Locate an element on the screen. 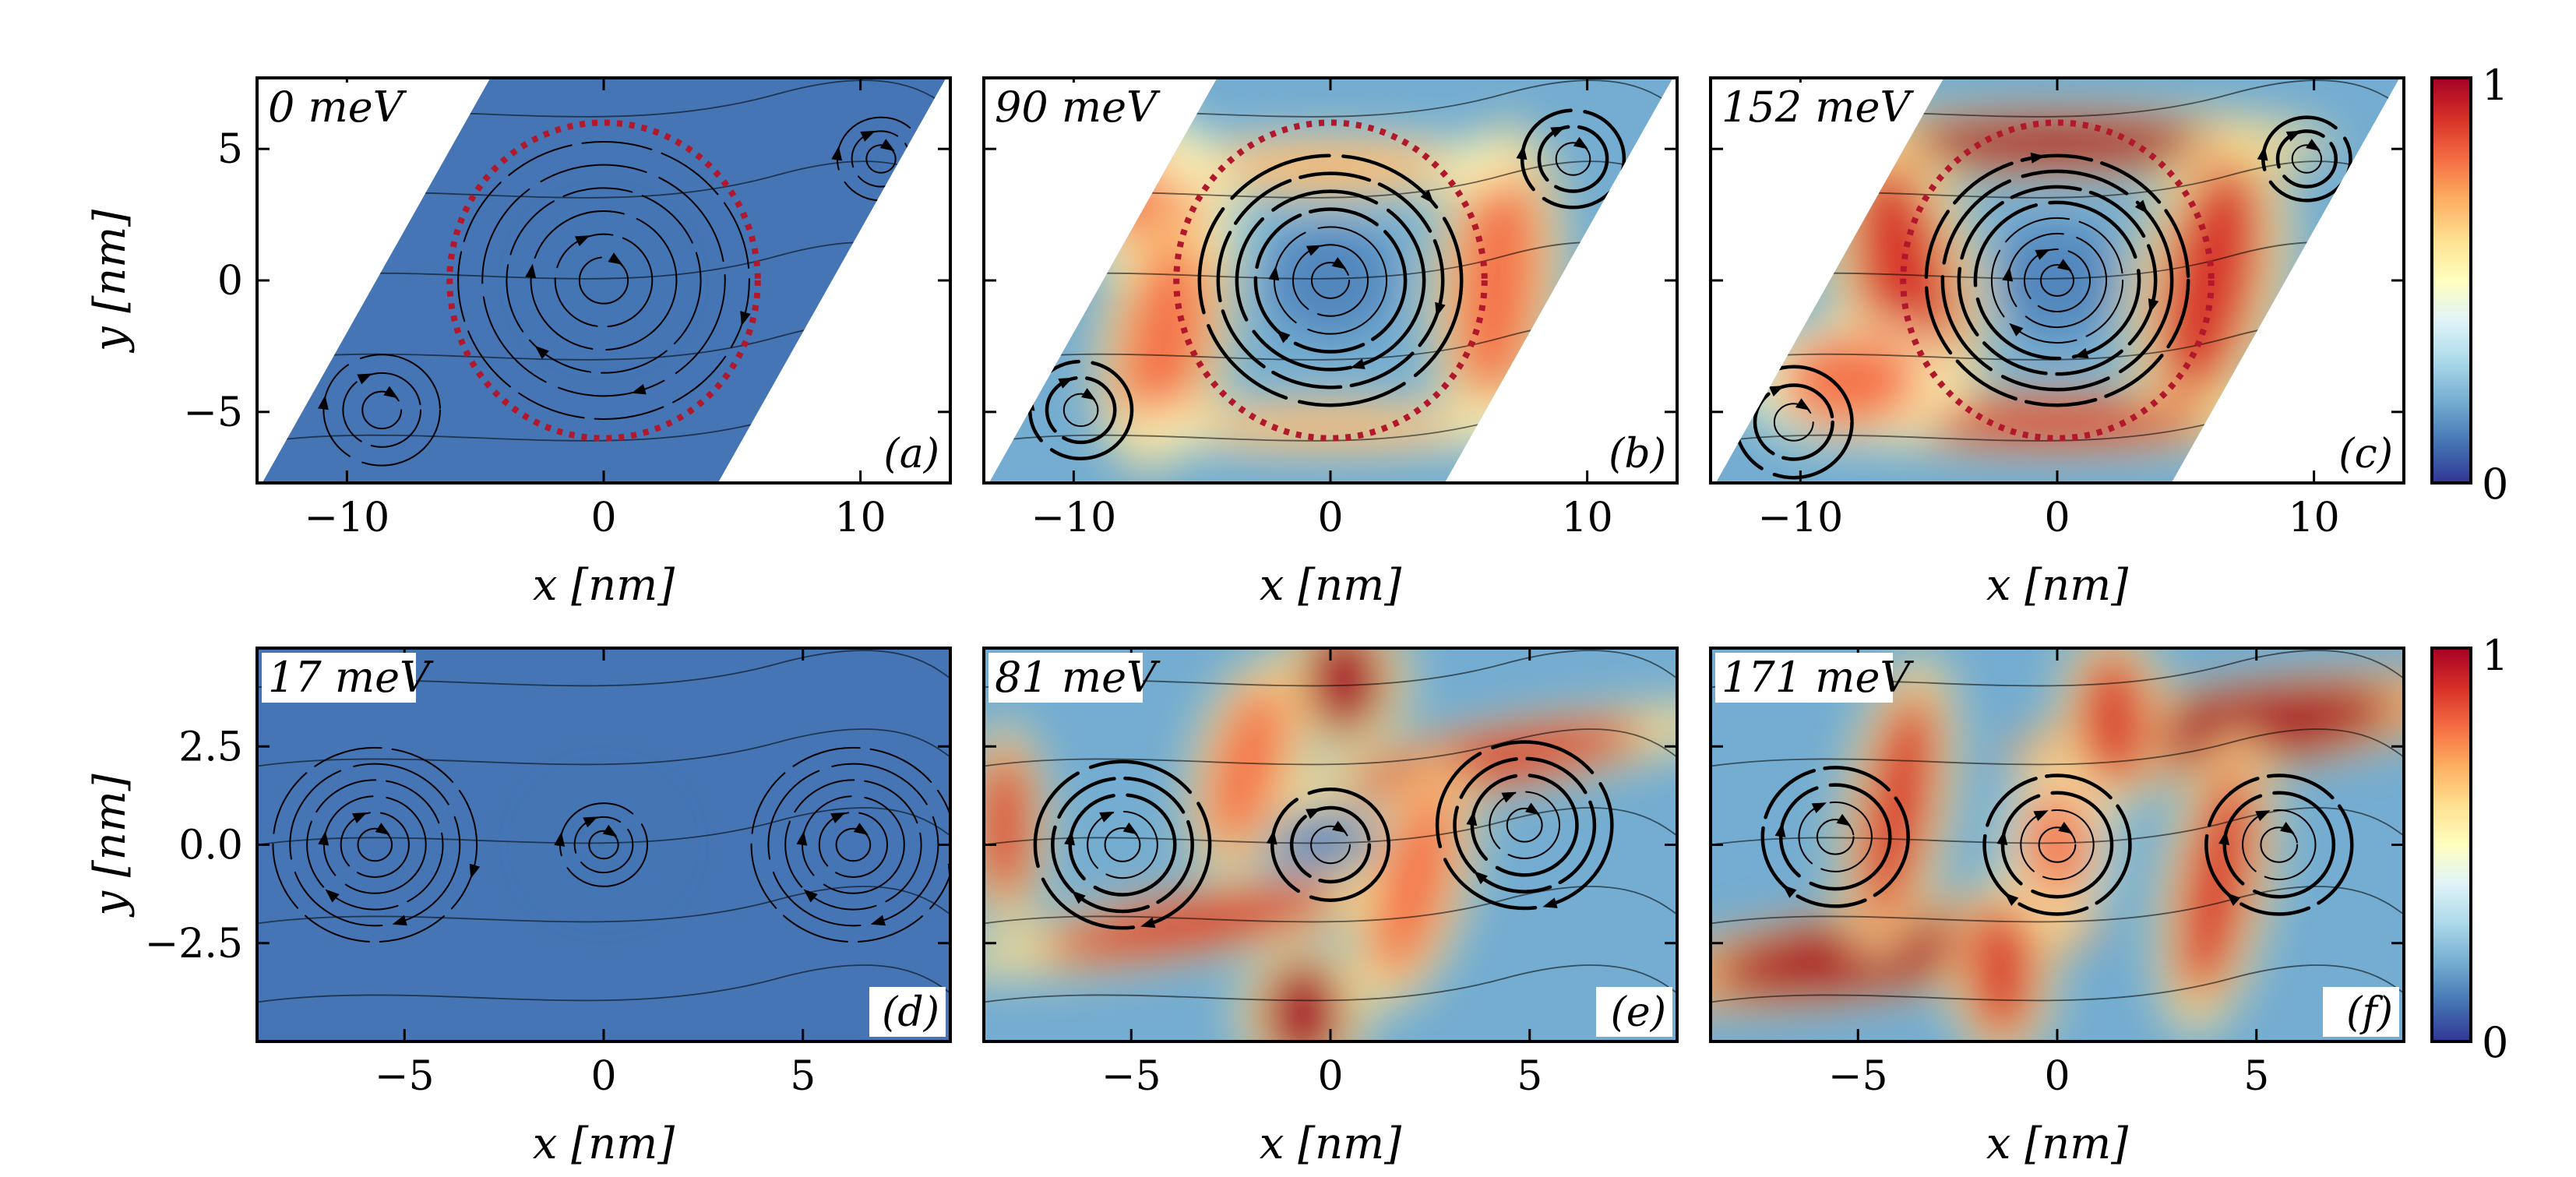  panel-c: −10 0 10 x [nm] 152 meV (c) is located at coordinates (2057, 343).